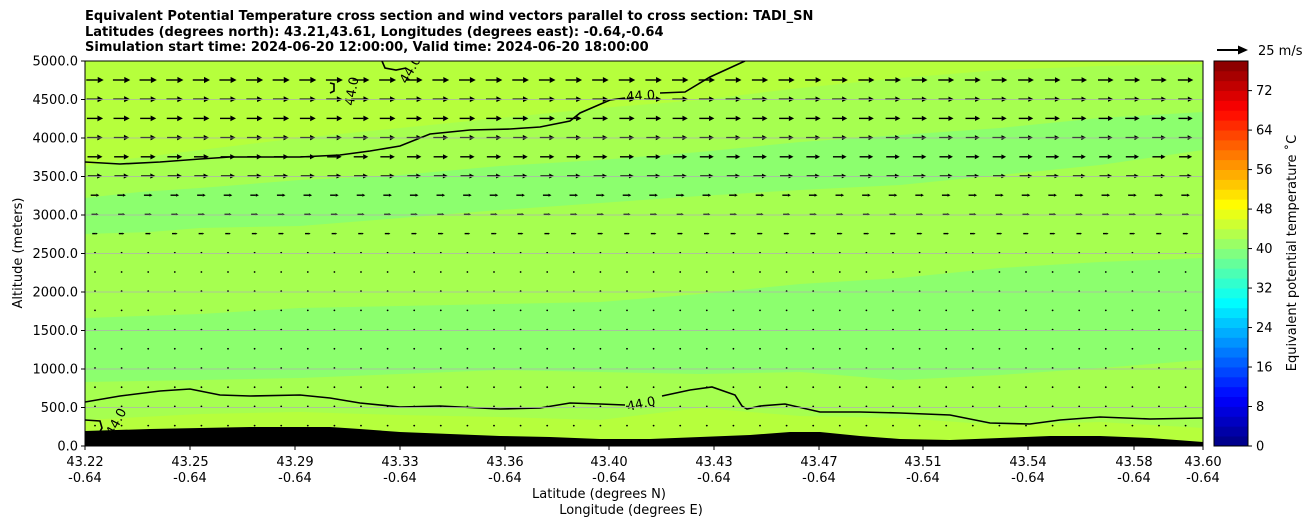 This screenshot has height=526, width=1308. Describe the element at coordinates (631, 510) in the screenshot. I see `x-axis-label-longitude: Longitude (degrees E)` at that location.